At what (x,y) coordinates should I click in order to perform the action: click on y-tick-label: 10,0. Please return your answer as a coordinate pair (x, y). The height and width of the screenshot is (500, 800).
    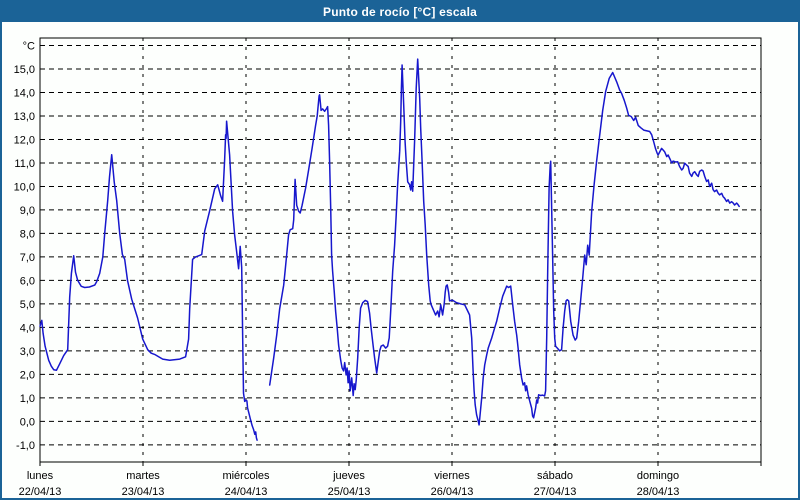
    Looking at the image, I should click on (24, 188).